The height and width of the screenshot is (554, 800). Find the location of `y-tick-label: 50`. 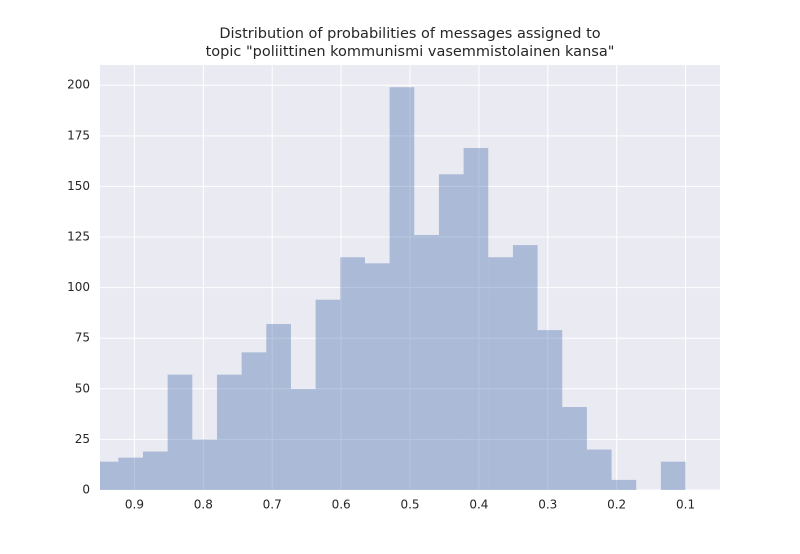

y-tick-label: 50 is located at coordinates (82, 388).